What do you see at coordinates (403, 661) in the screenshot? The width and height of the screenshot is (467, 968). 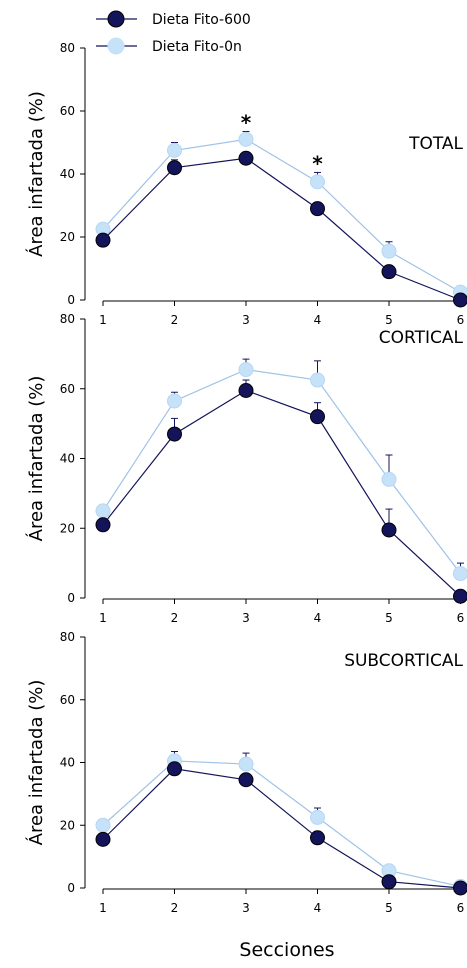 I see `panel-title: SUBCORTICAL` at bounding box center [403, 661].